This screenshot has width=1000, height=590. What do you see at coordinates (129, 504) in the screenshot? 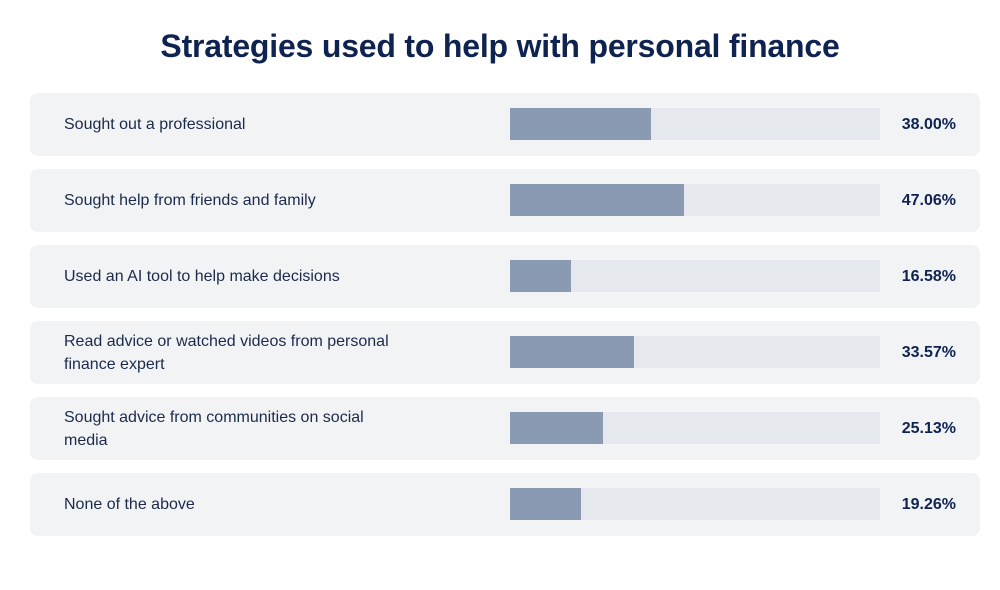
I see `category-label: None of the above` at bounding box center [129, 504].